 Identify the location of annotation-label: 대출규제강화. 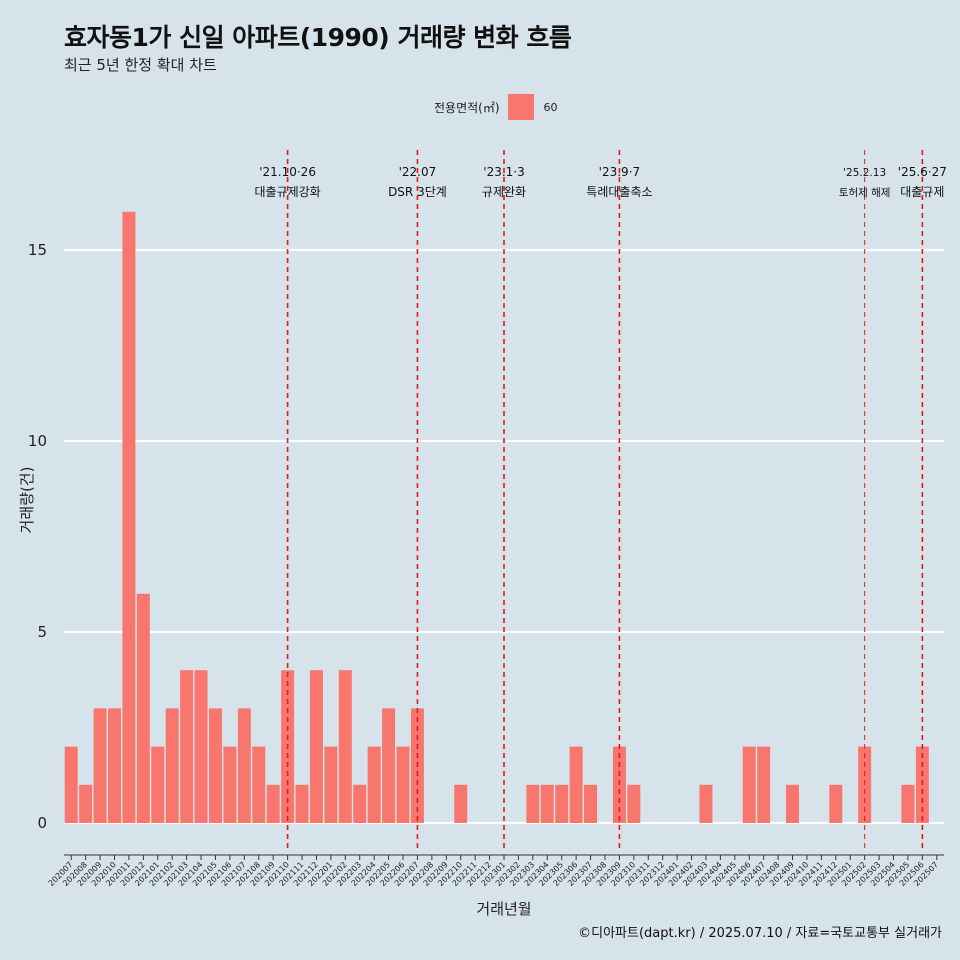
(287, 192).